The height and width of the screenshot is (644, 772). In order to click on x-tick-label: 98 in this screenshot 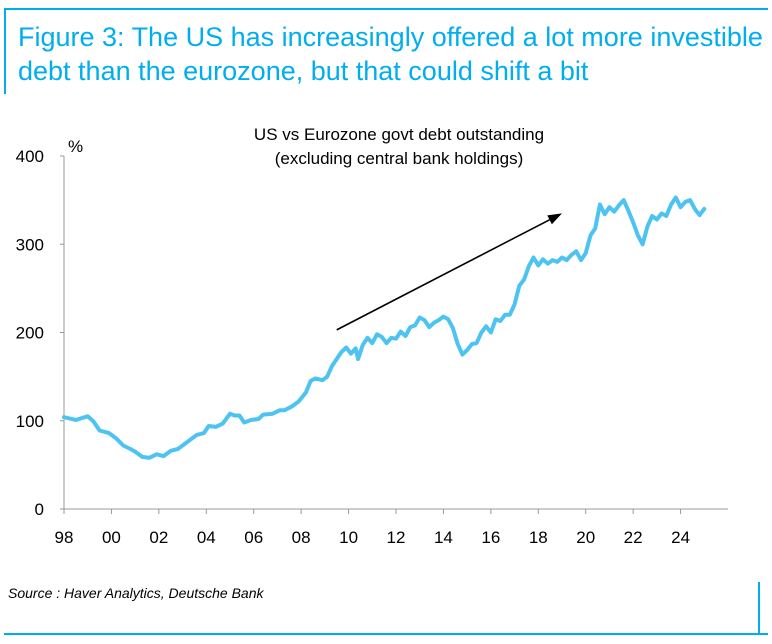, I will do `click(64, 537)`.